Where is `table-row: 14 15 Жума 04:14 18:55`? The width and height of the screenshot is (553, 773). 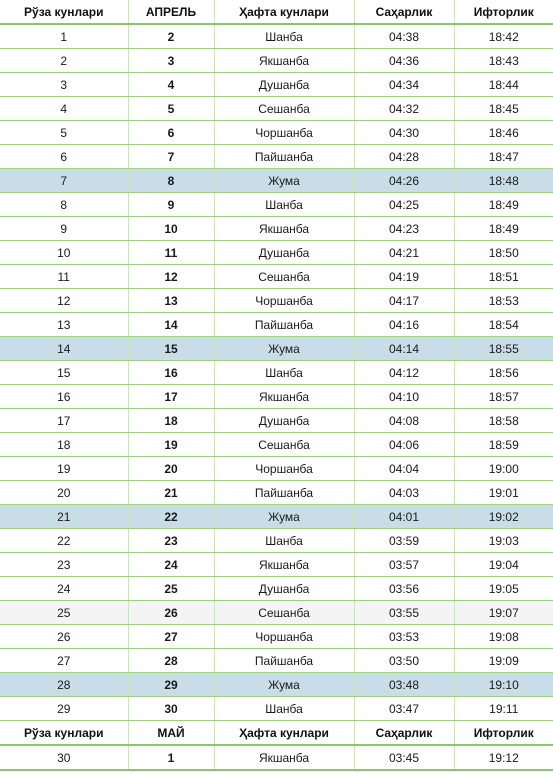 table-row: 14 15 Жума 04:14 18:55 is located at coordinates (276, 348).